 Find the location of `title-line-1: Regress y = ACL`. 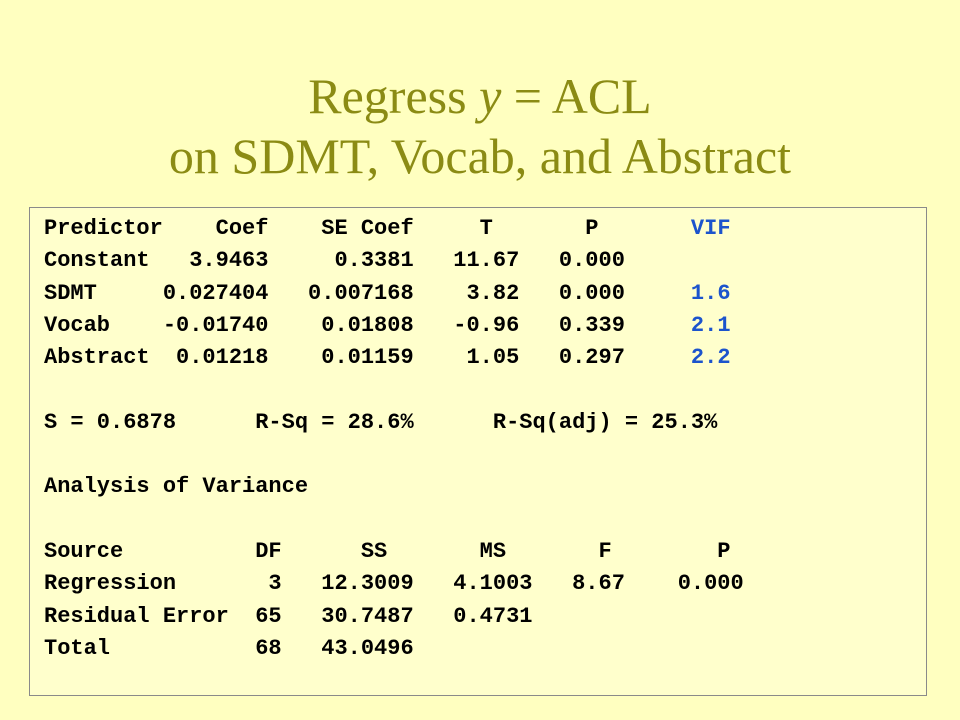

title-line-1: Regress y = ACL is located at coordinates (480, 96).